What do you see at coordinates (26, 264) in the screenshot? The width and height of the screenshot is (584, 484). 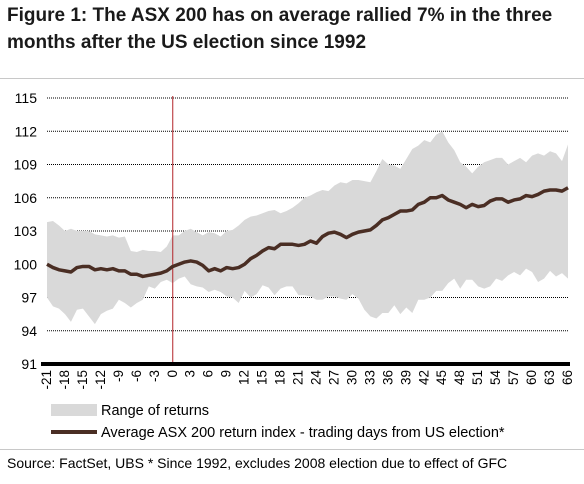 I see `y-tick-label: 100` at bounding box center [26, 264].